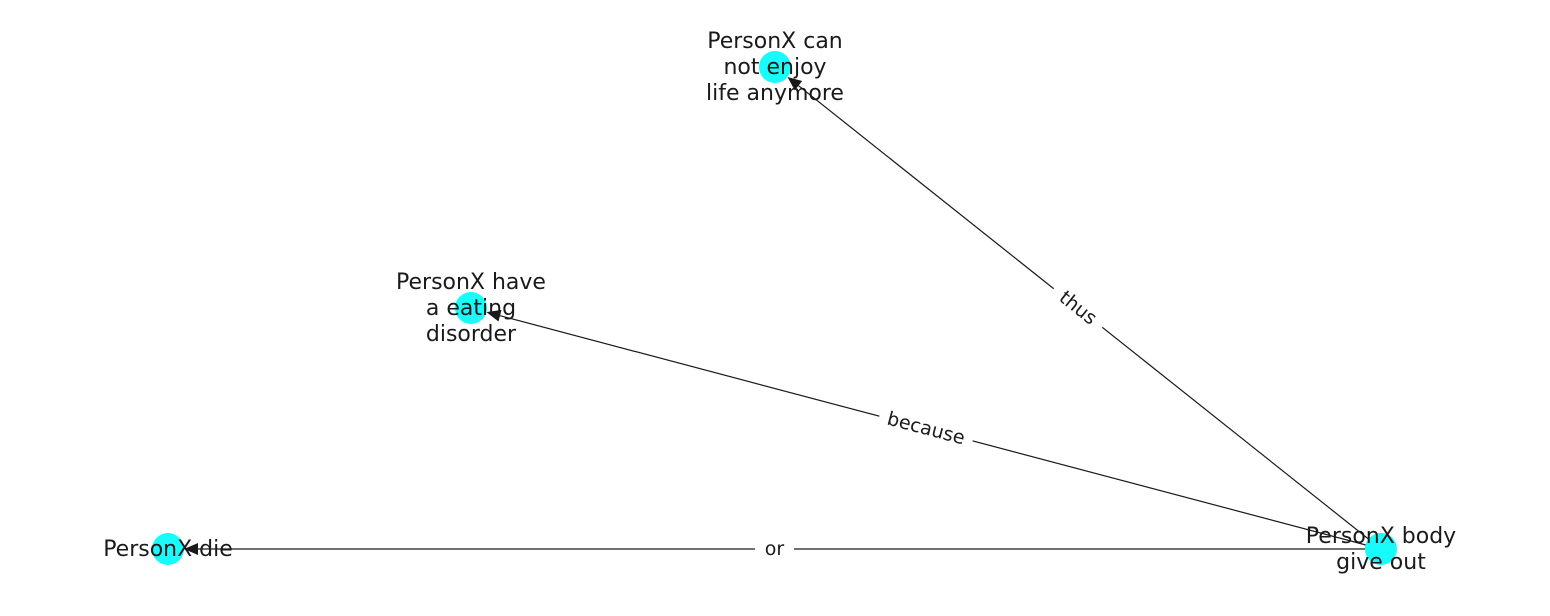 This screenshot has width=1550, height=616. I want to click on node-label: PersonX have a eating disorder, so click(471, 308).